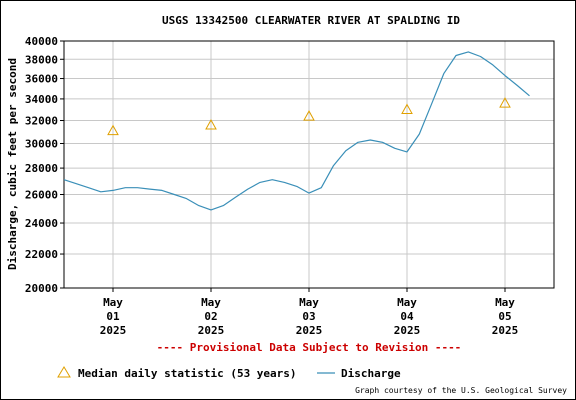  What do you see at coordinates (64, 372) in the screenshot?
I see `legend-marker-median` at bounding box center [64, 372].